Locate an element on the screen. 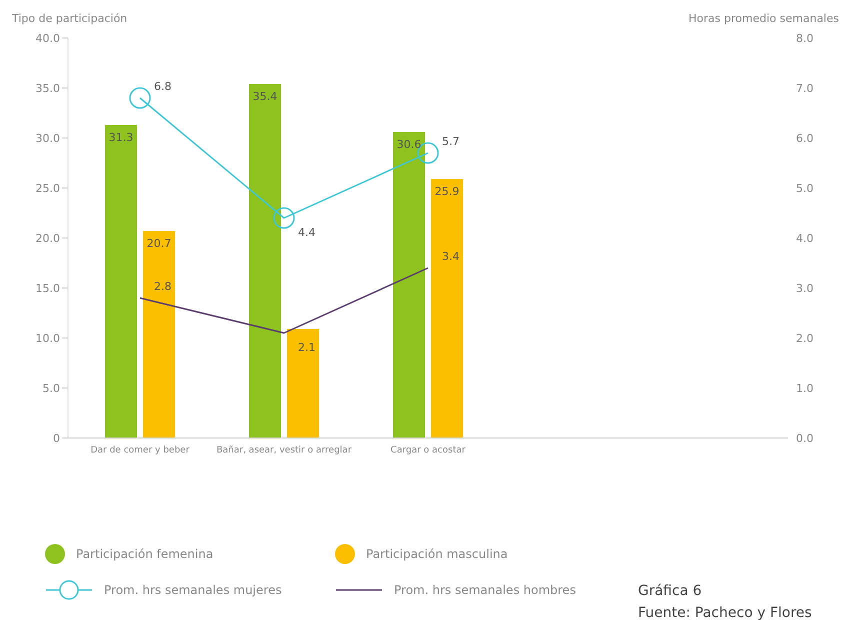 This screenshot has width=851, height=640. y2-tick-label: 4.0 is located at coordinates (805, 238).